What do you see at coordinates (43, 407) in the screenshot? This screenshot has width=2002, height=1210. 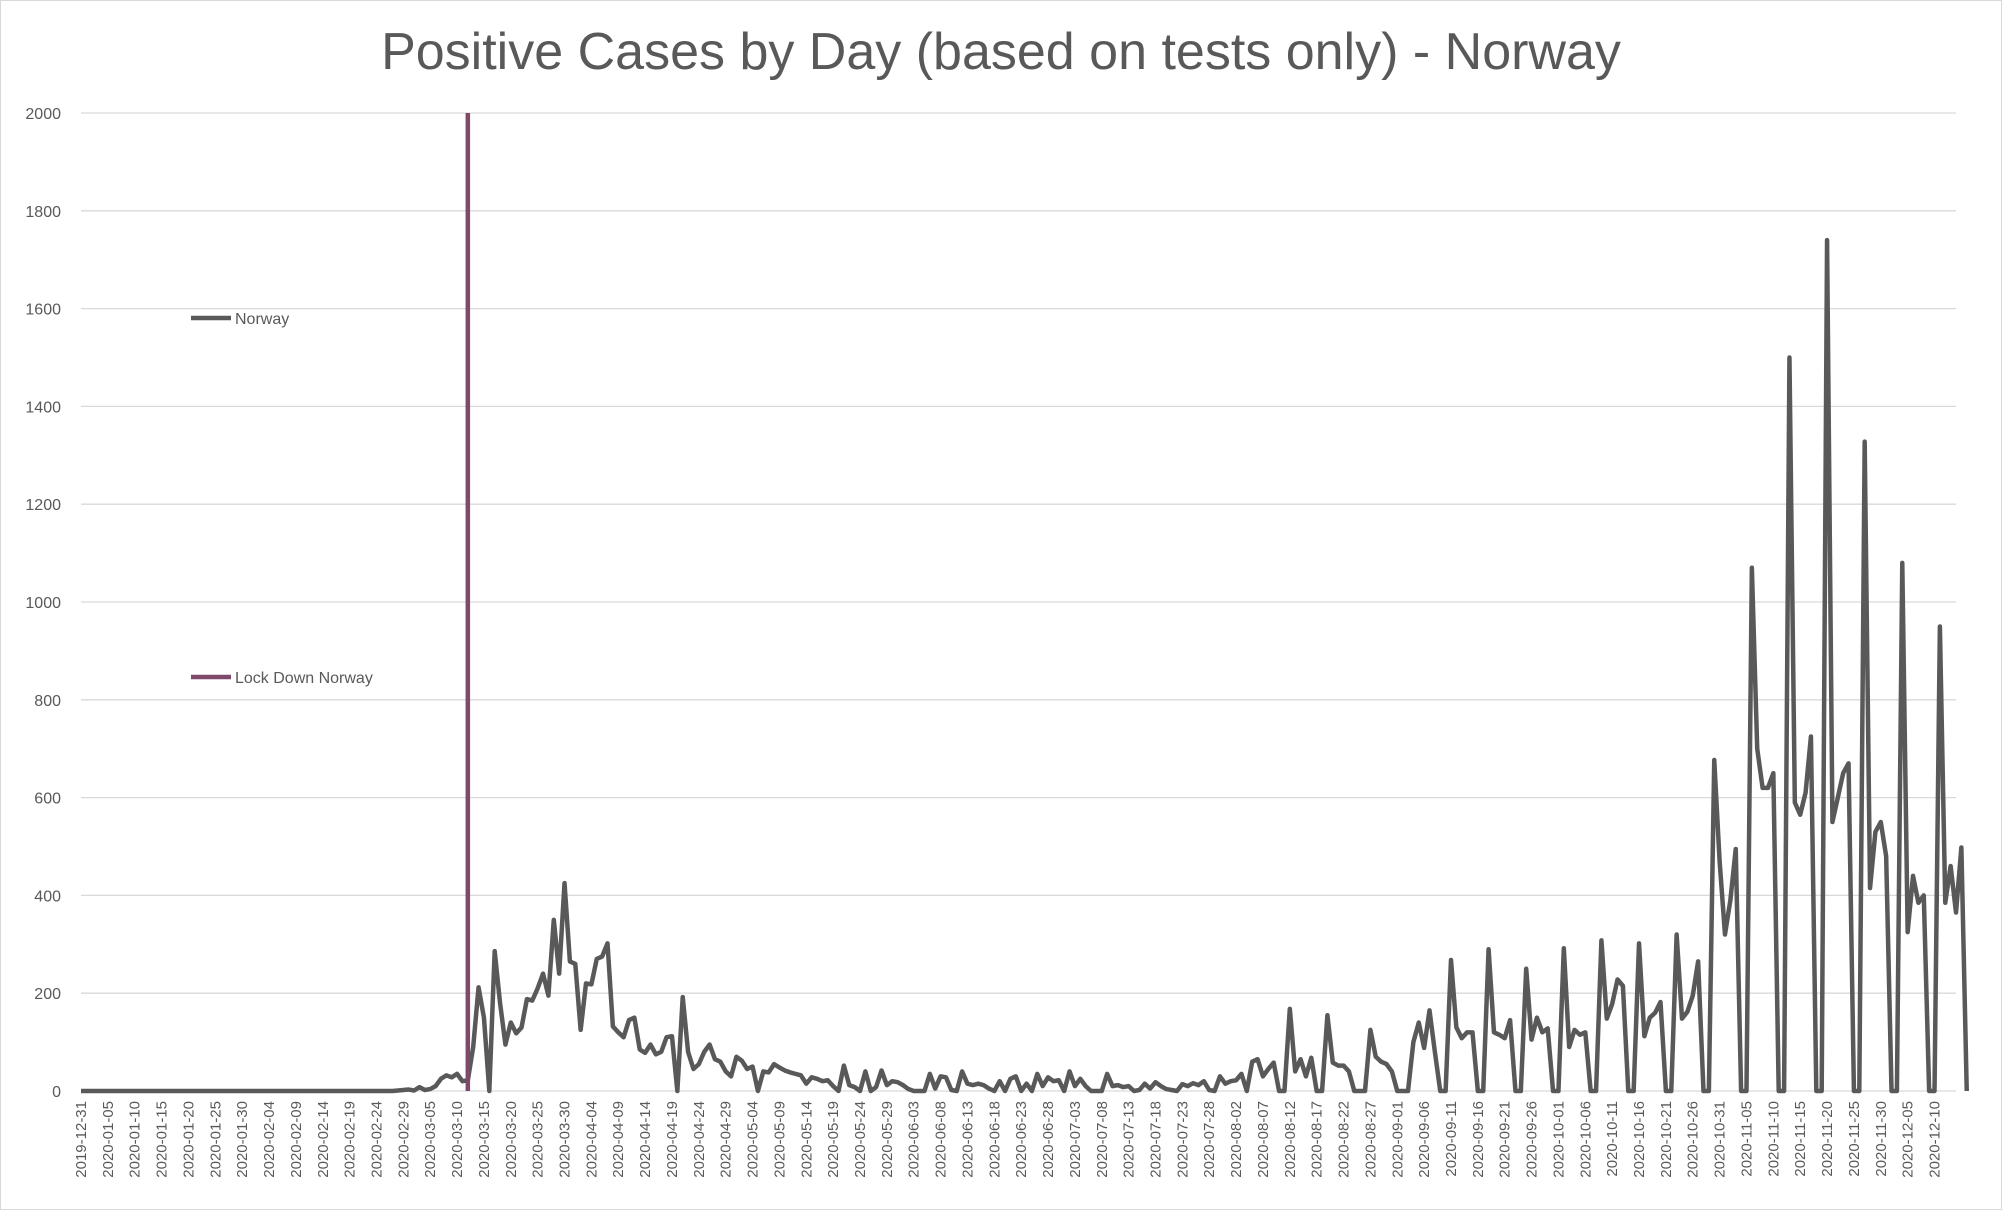 I see `y-tick-label: 1400` at bounding box center [43, 407].